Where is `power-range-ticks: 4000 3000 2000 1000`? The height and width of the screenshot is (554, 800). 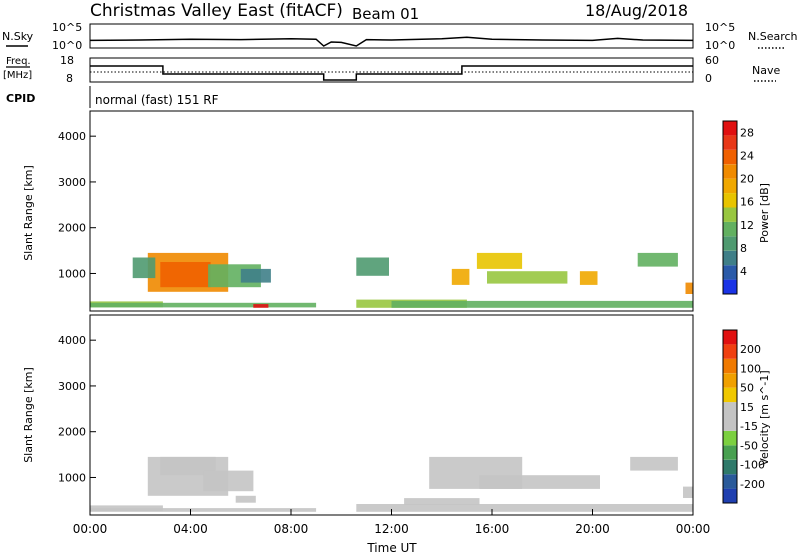 power-range-ticks: 4000 3000 2000 1000 is located at coordinates (77, 205).